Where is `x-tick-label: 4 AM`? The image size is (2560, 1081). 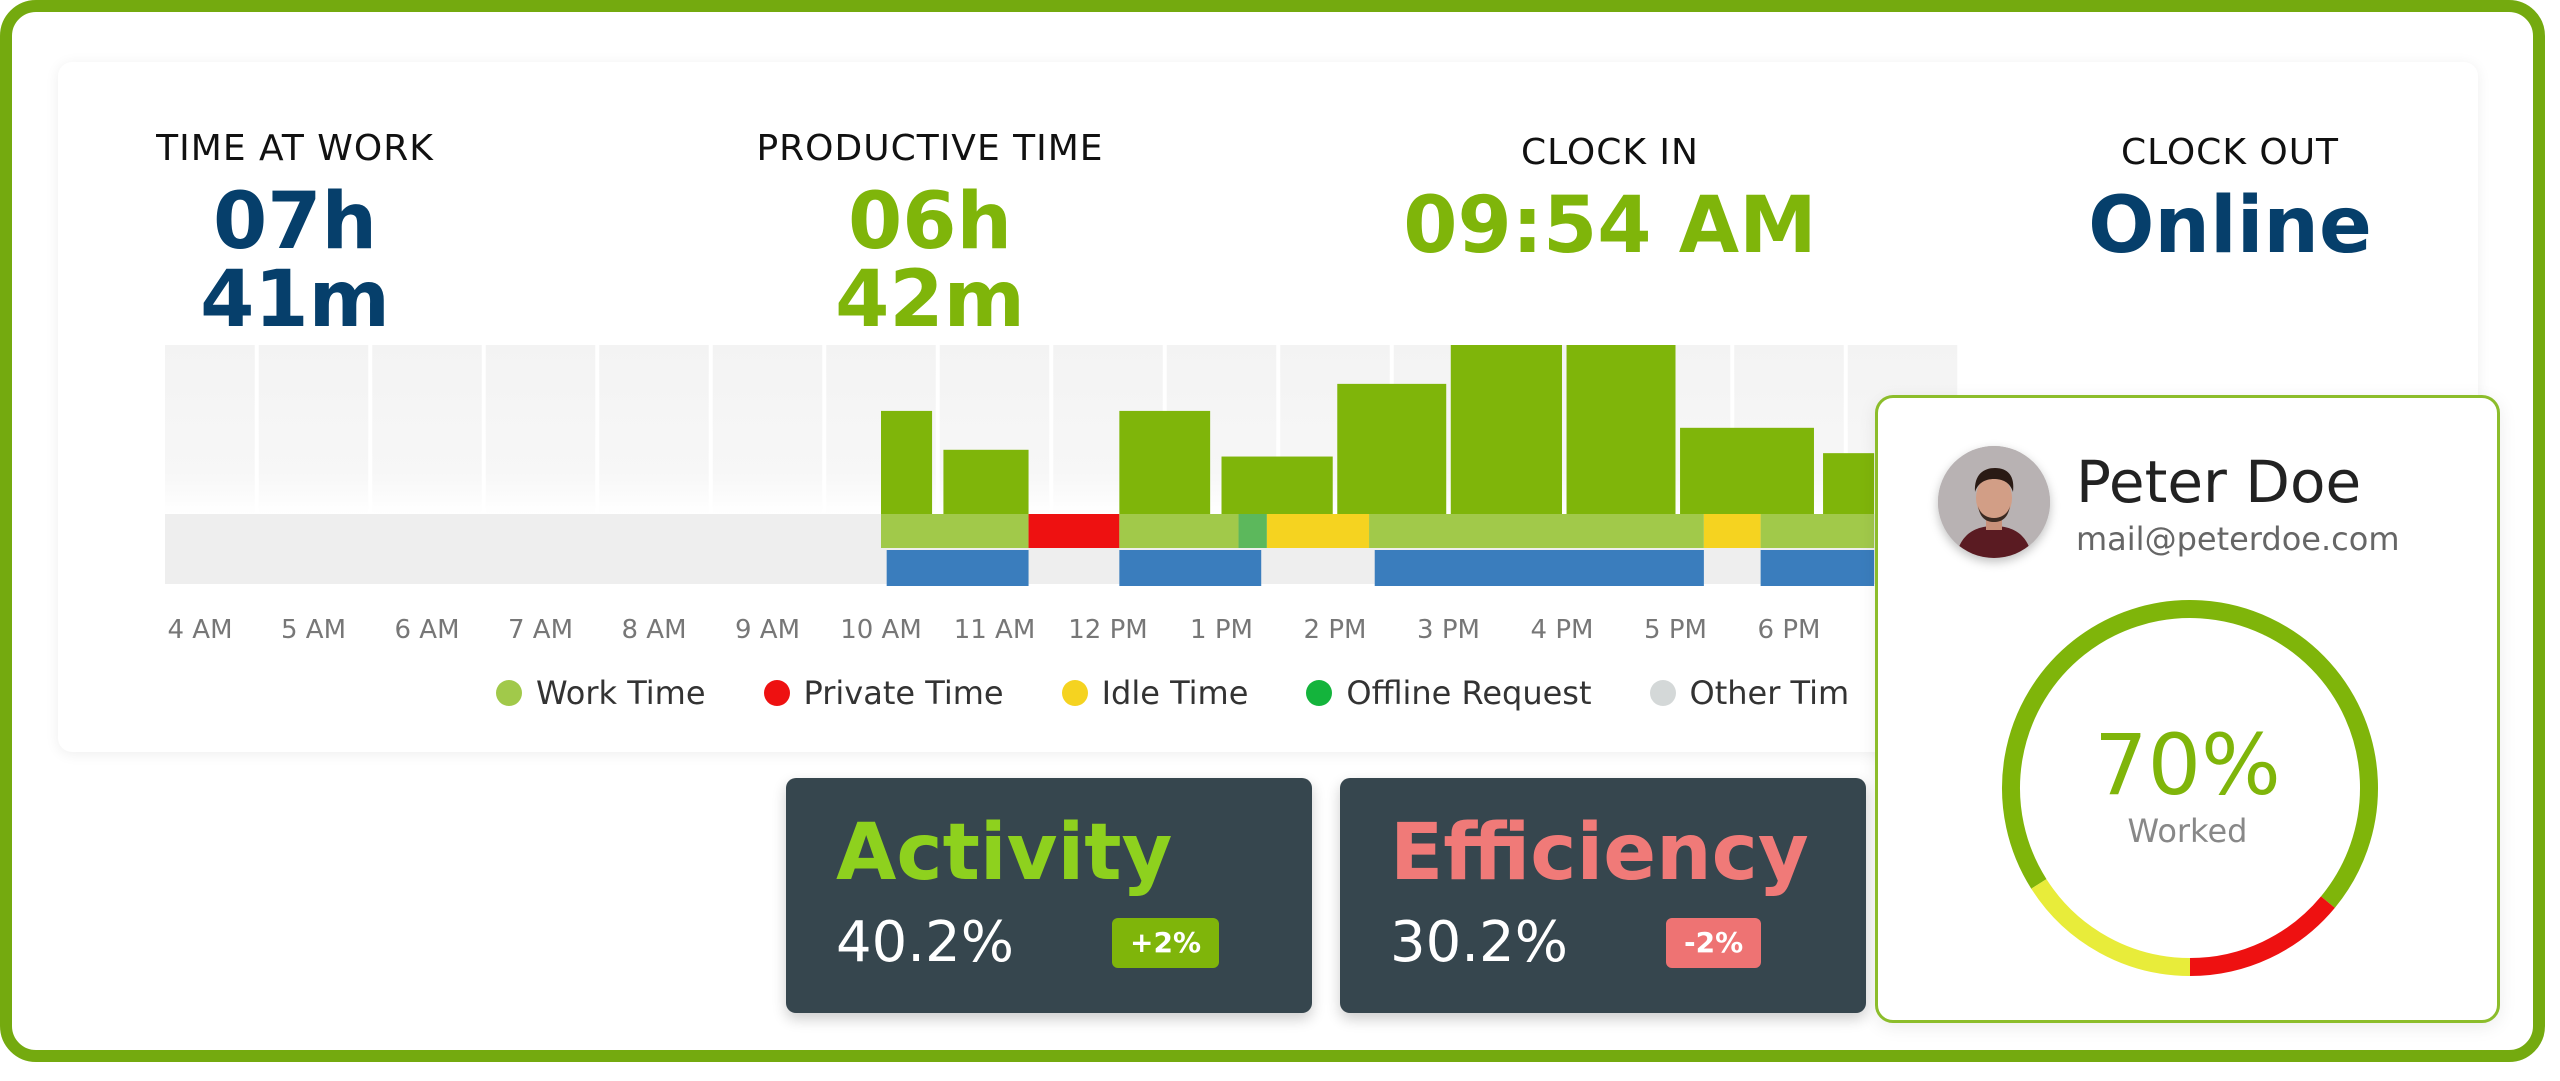
x-tick-label: 4 AM is located at coordinates (199, 630).